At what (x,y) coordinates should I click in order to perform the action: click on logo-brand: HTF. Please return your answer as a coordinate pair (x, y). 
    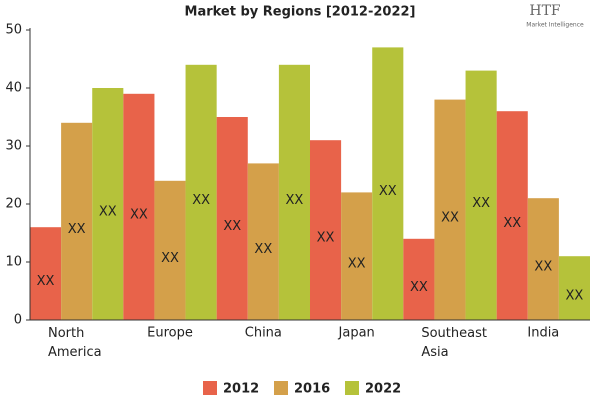
    Looking at the image, I should click on (545, 11).